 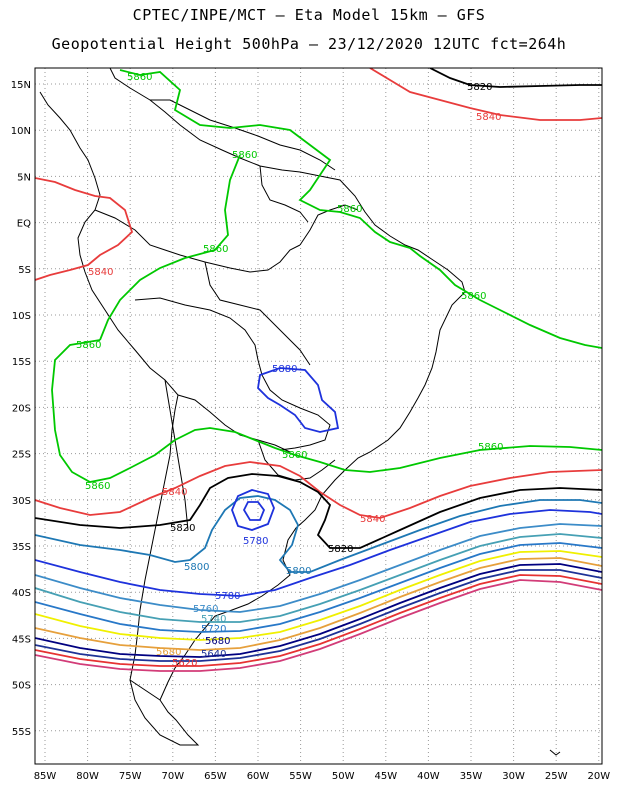 I want to click on longitude-tick-label: 40W, so click(x=428, y=776).